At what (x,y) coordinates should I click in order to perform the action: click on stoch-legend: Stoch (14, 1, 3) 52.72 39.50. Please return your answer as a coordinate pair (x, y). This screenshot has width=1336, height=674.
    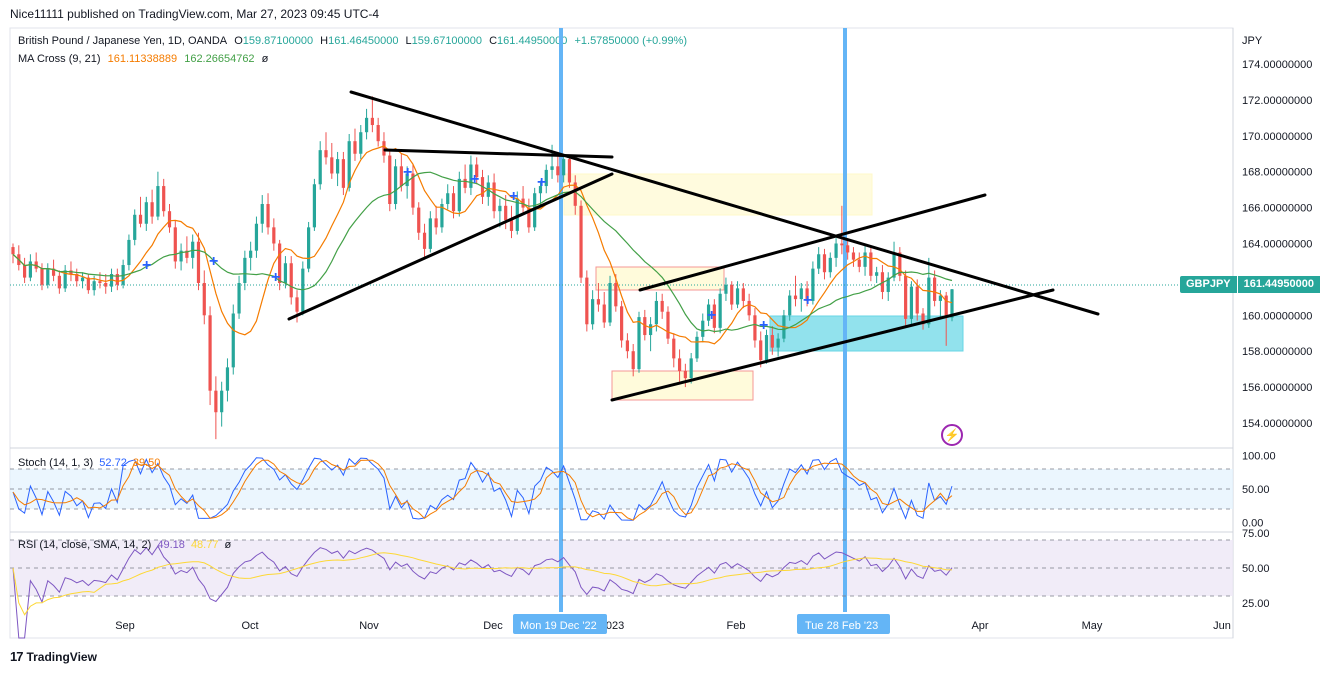
    Looking at the image, I should click on (90, 463).